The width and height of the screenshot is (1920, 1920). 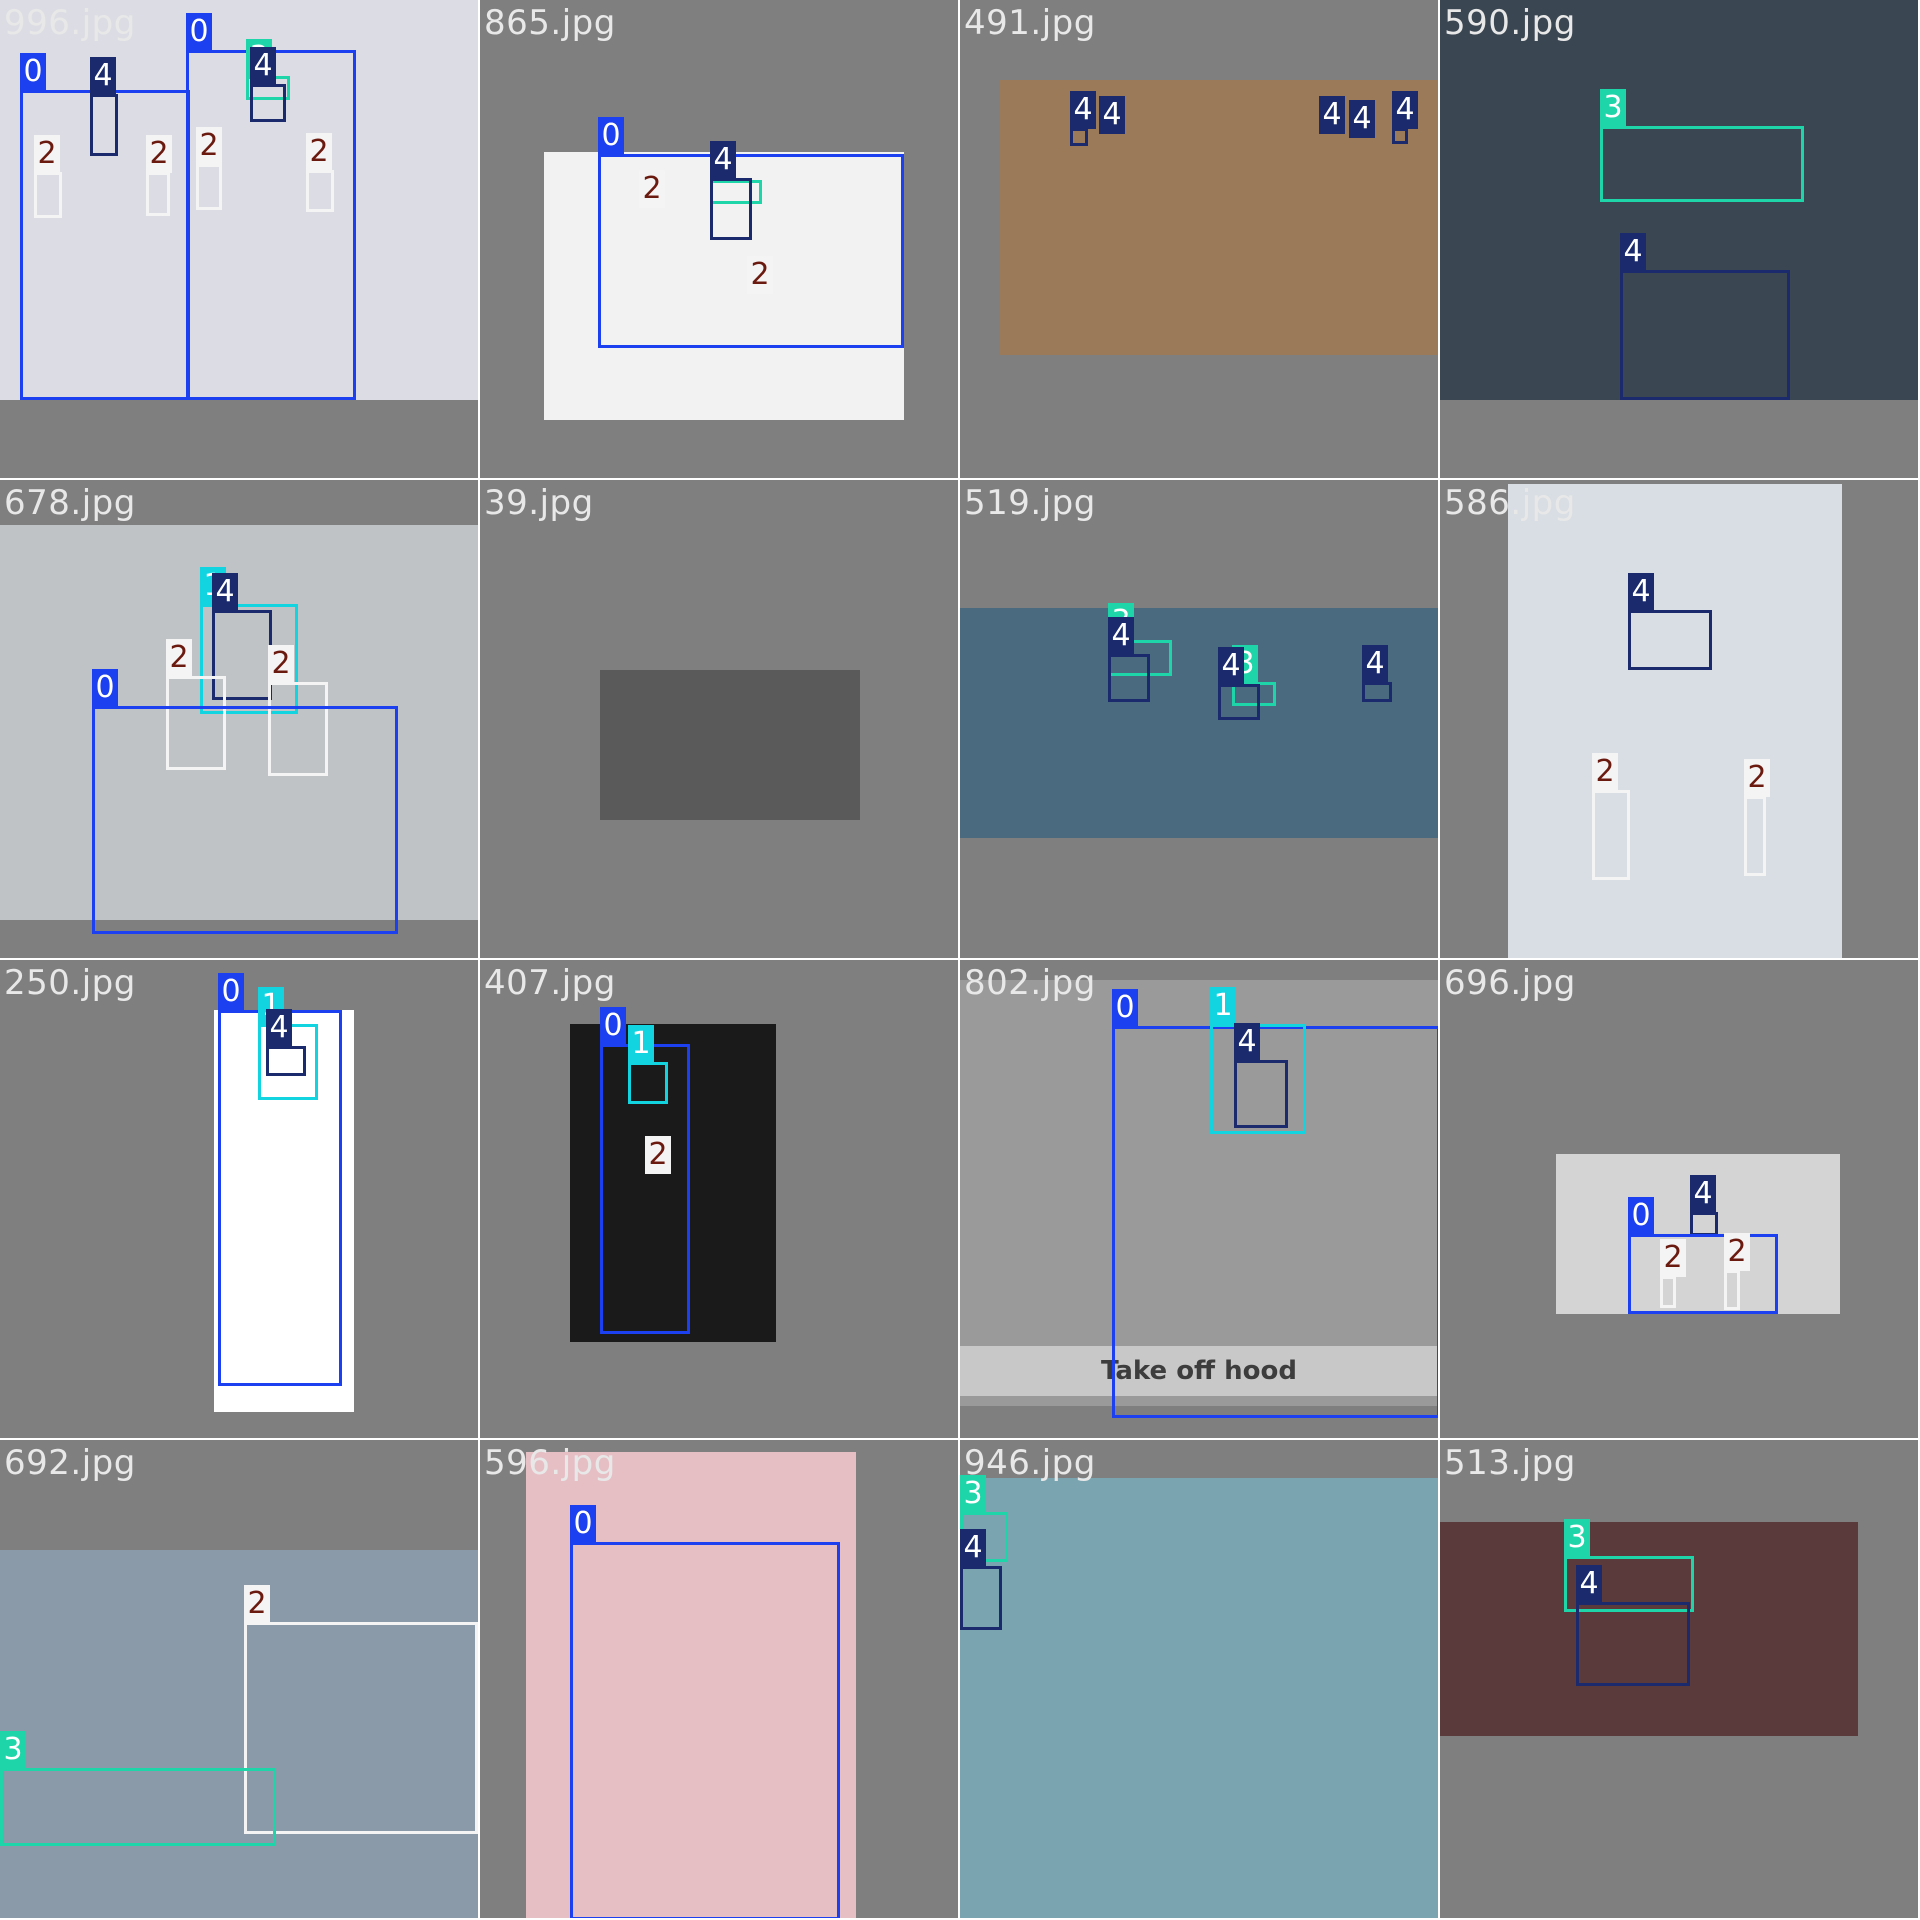 I want to click on mosaic-tile: Take off hood 802.jpg 0 1 4, so click(x=1200, y=1200).